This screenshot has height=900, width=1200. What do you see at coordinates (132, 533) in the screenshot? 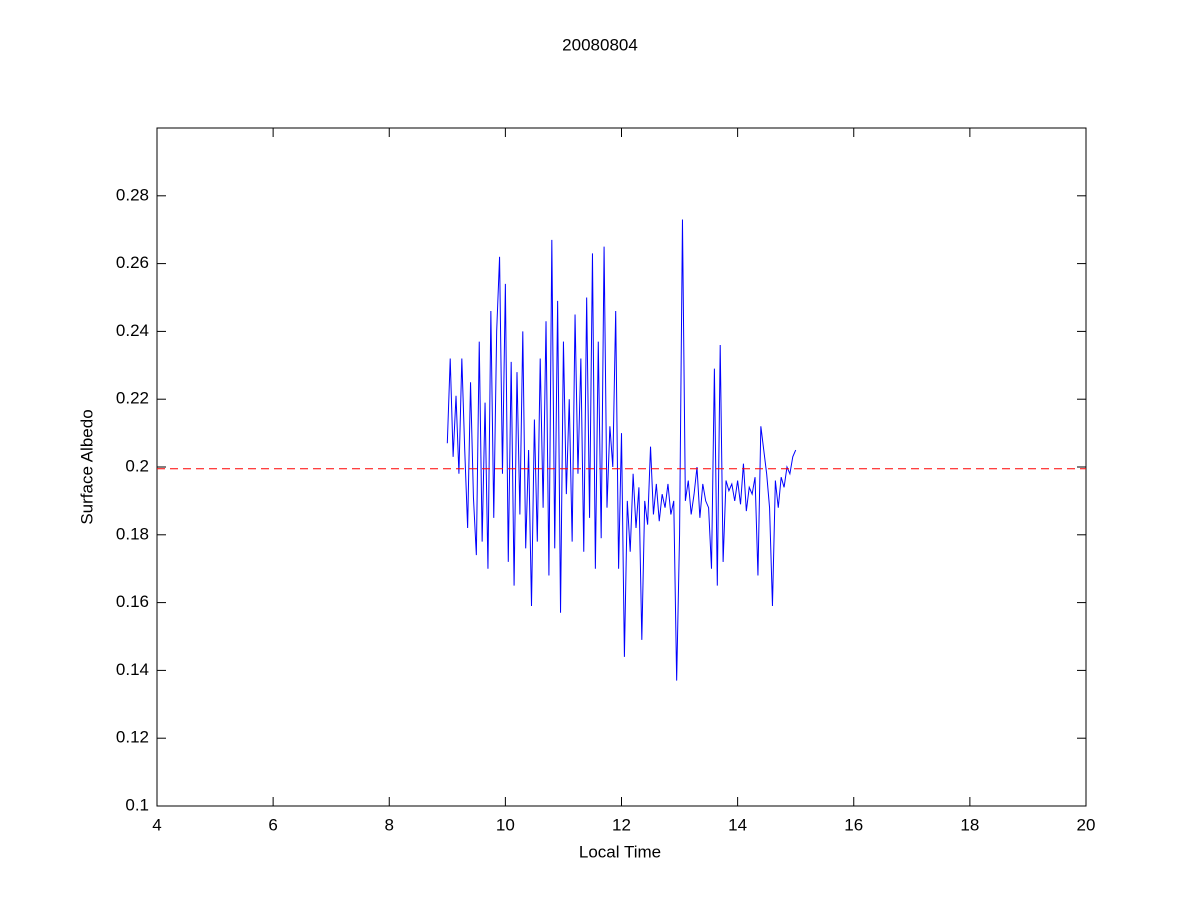
I see `y-tick-label: 0.18` at bounding box center [132, 533].